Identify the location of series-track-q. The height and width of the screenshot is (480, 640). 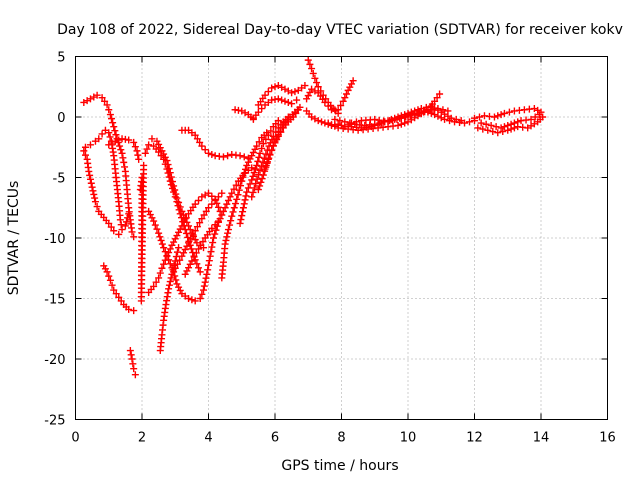
(244, 114).